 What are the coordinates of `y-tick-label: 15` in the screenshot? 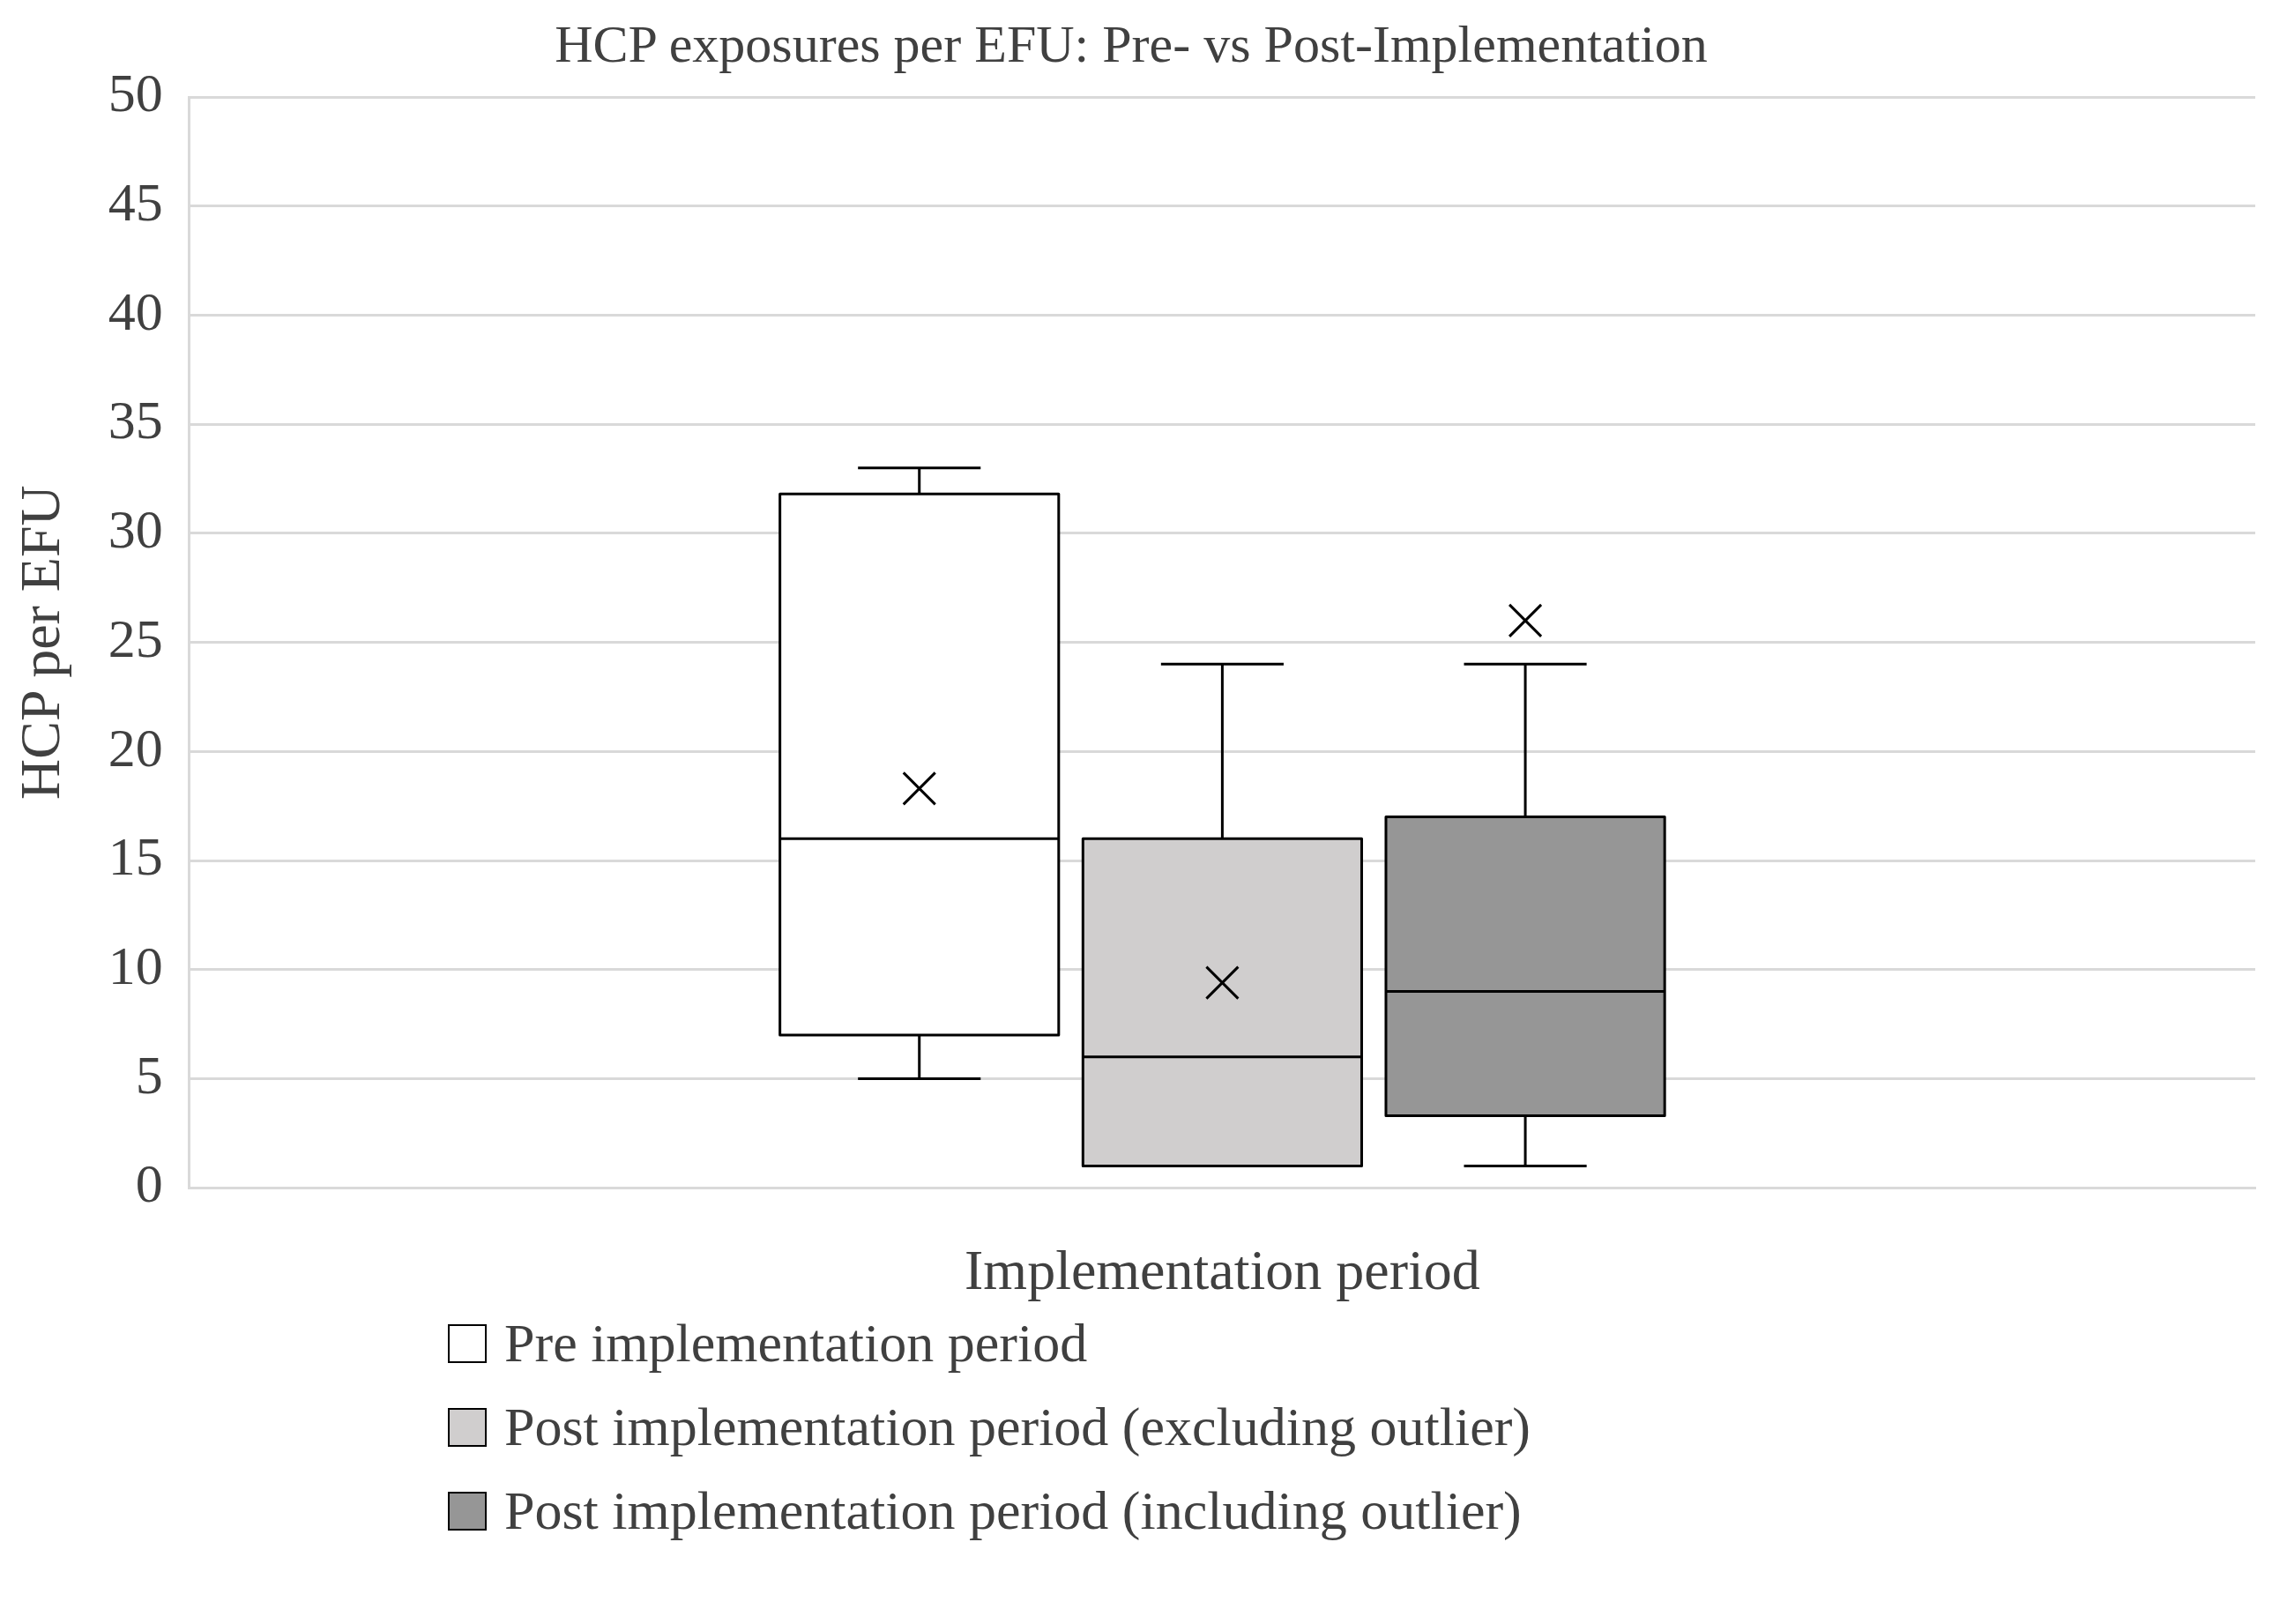 It's located at (135, 856).